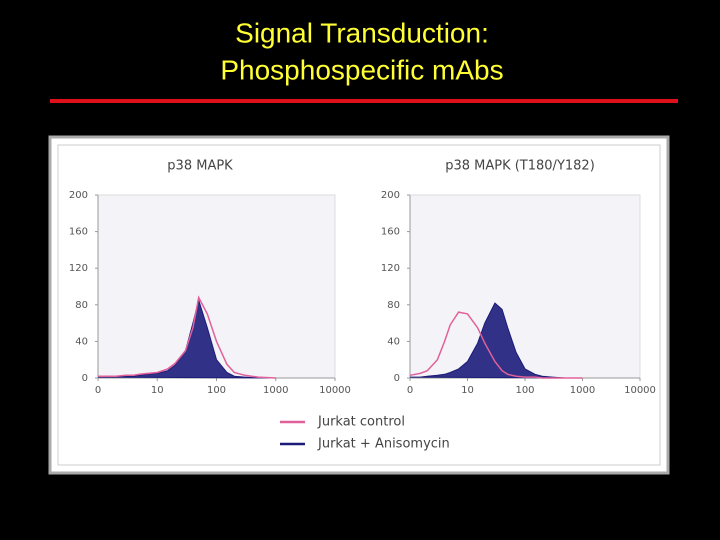  What do you see at coordinates (364, 101) in the screenshot?
I see `divider` at bounding box center [364, 101].